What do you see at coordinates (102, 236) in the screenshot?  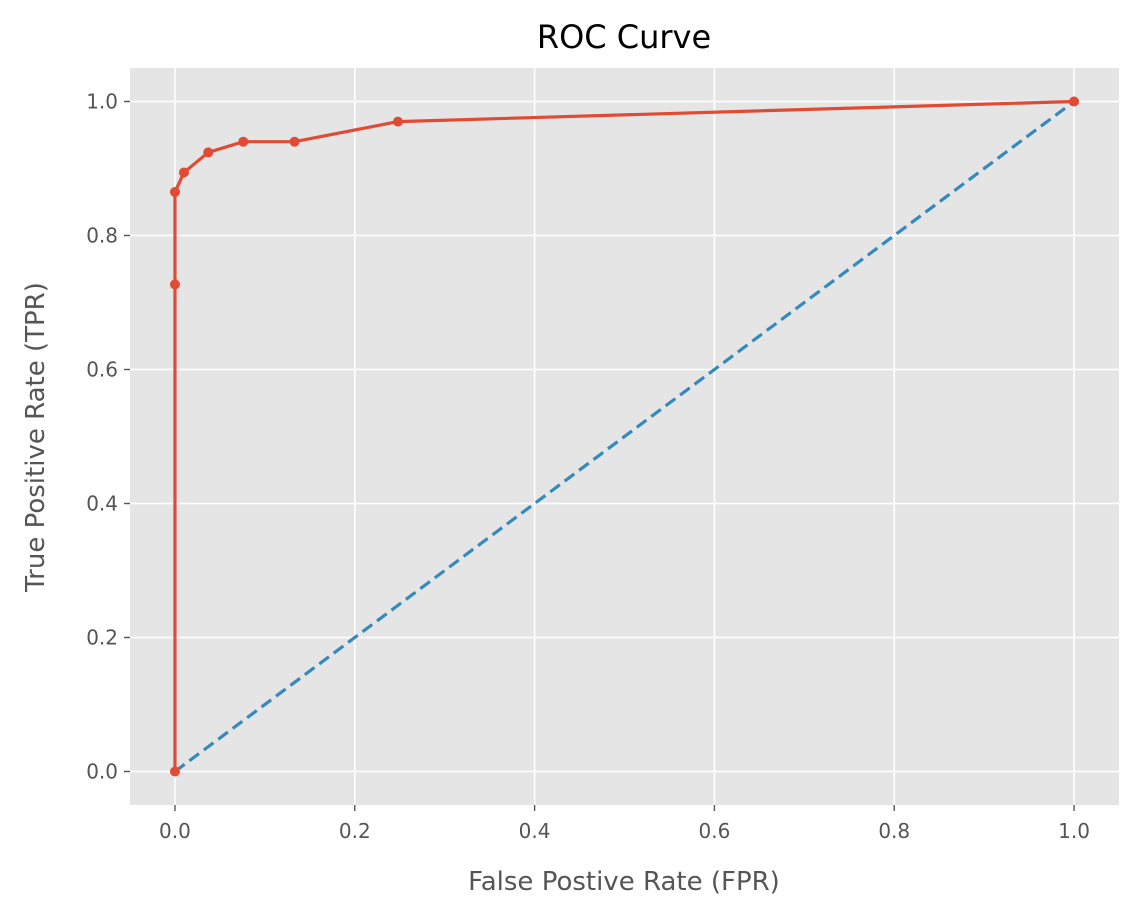 I see `y-tick-label: 0.8` at bounding box center [102, 236].